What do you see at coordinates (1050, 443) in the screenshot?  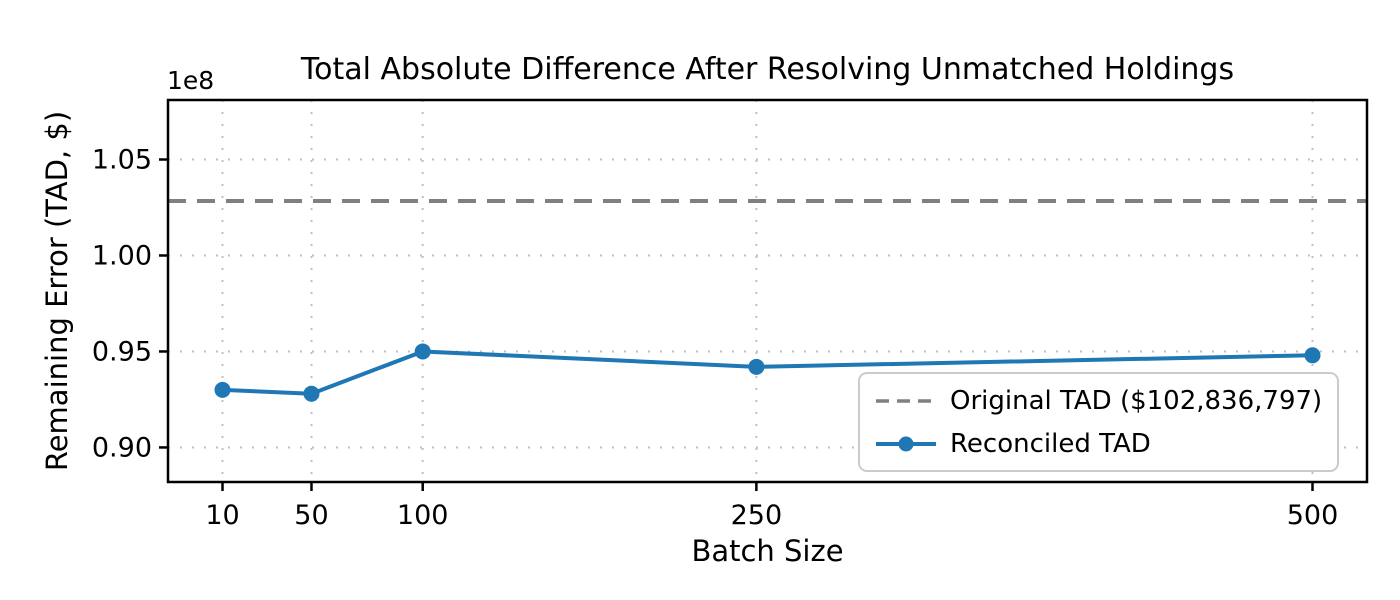 I see `legend-label-reconciled-tad: Reconciled TAD` at bounding box center [1050, 443].